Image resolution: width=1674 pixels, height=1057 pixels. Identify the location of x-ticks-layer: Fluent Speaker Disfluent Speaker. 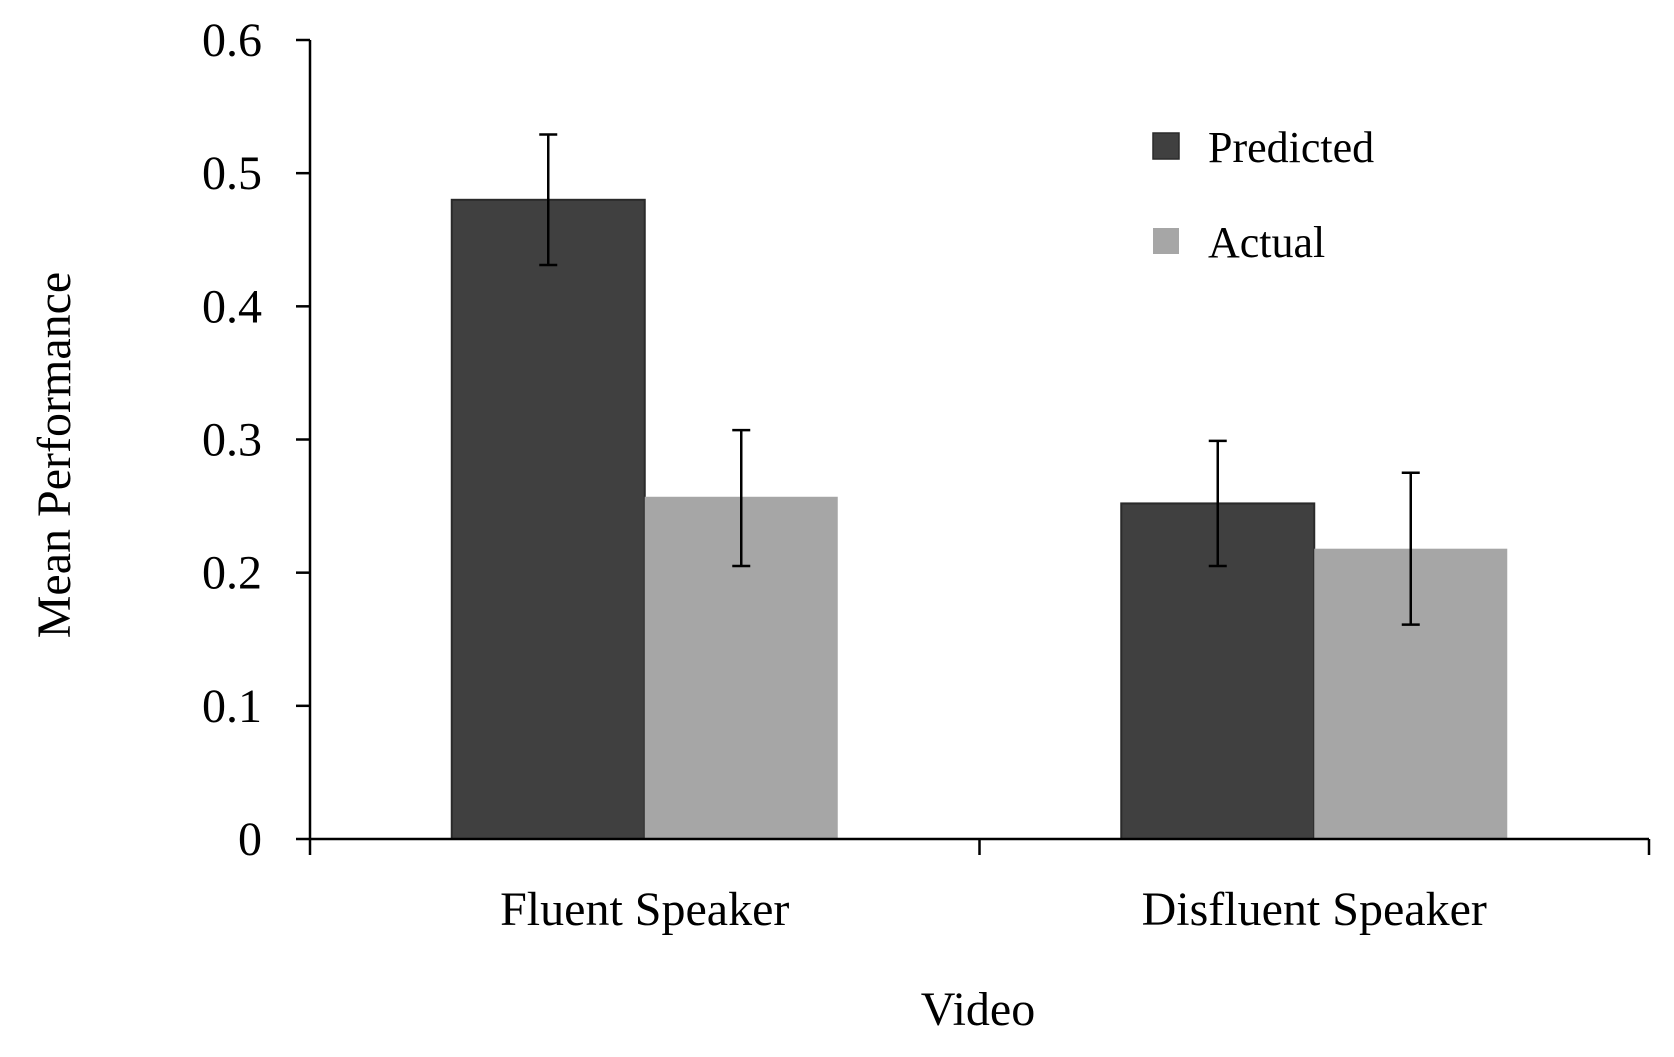
(979, 887).